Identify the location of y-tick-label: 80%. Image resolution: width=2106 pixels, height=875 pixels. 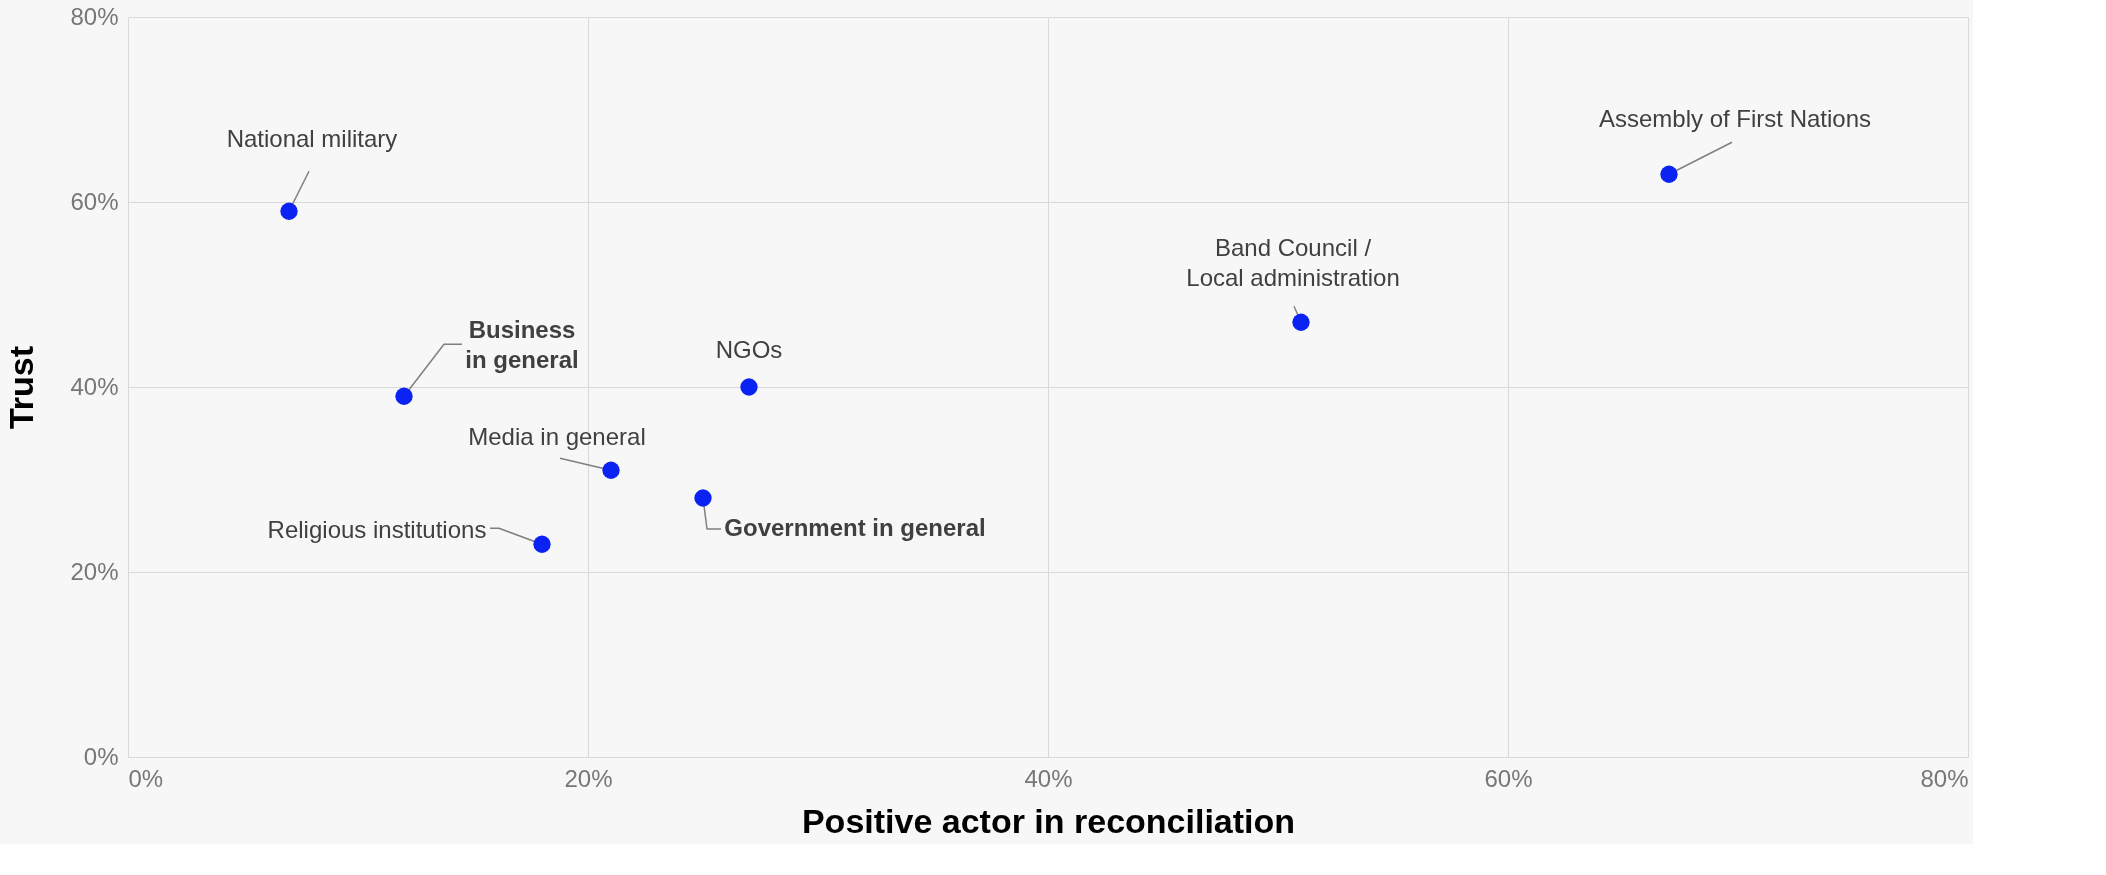
(94, 16).